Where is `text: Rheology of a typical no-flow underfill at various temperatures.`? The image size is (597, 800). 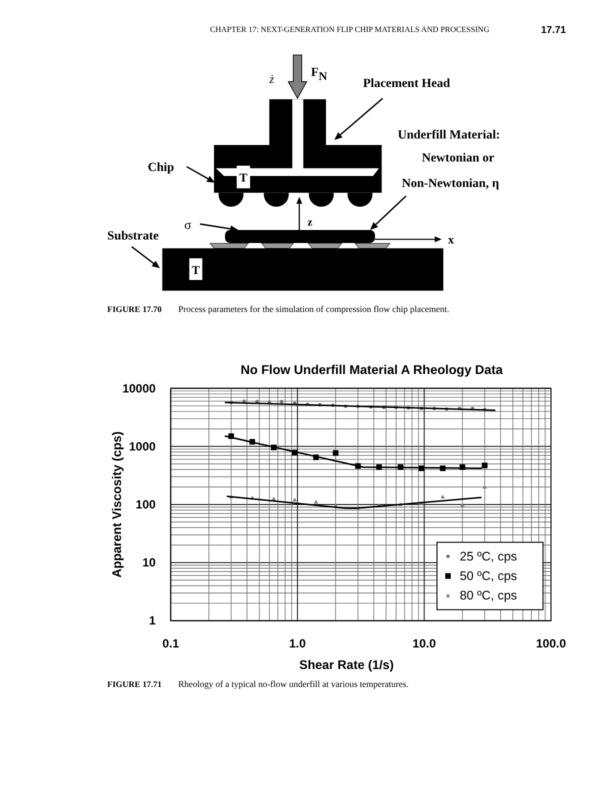 text: Rheology of a typical no-flow underfill at various temperatures. is located at coordinates (293, 684).